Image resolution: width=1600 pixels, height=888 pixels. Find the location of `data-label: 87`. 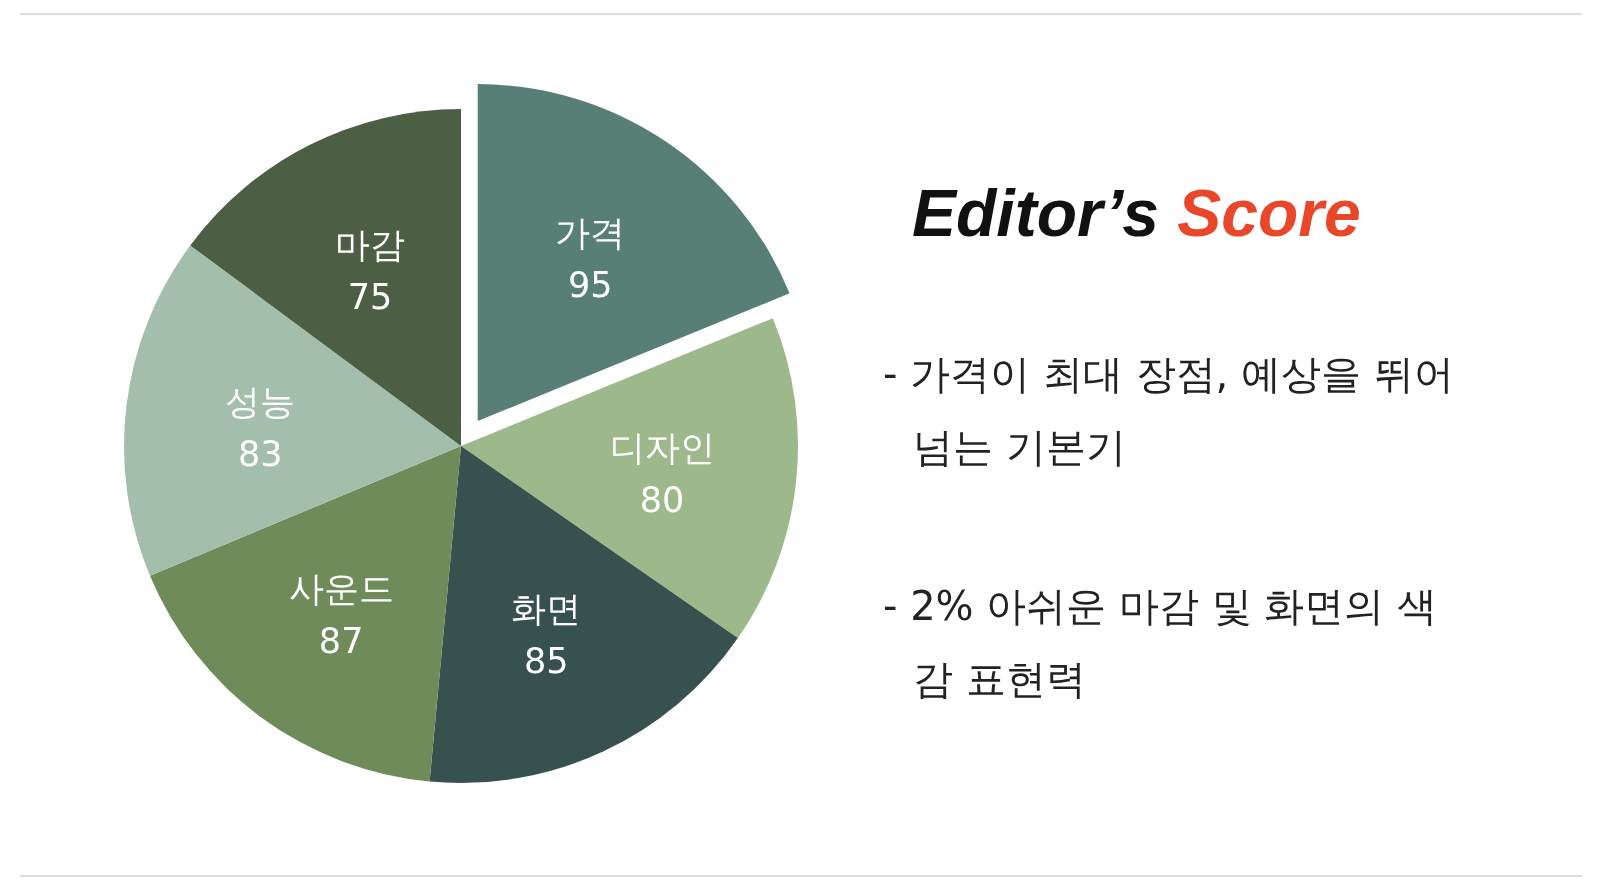

data-label: 87 is located at coordinates (341, 640).